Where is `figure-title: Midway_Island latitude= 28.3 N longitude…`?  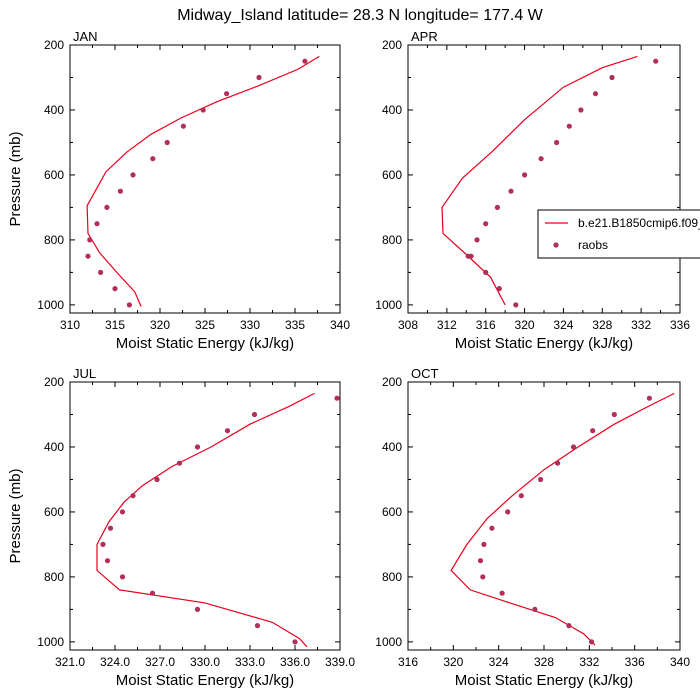 figure-title: Midway_Island latitude= 28.3 N longitude… is located at coordinates (360, 15).